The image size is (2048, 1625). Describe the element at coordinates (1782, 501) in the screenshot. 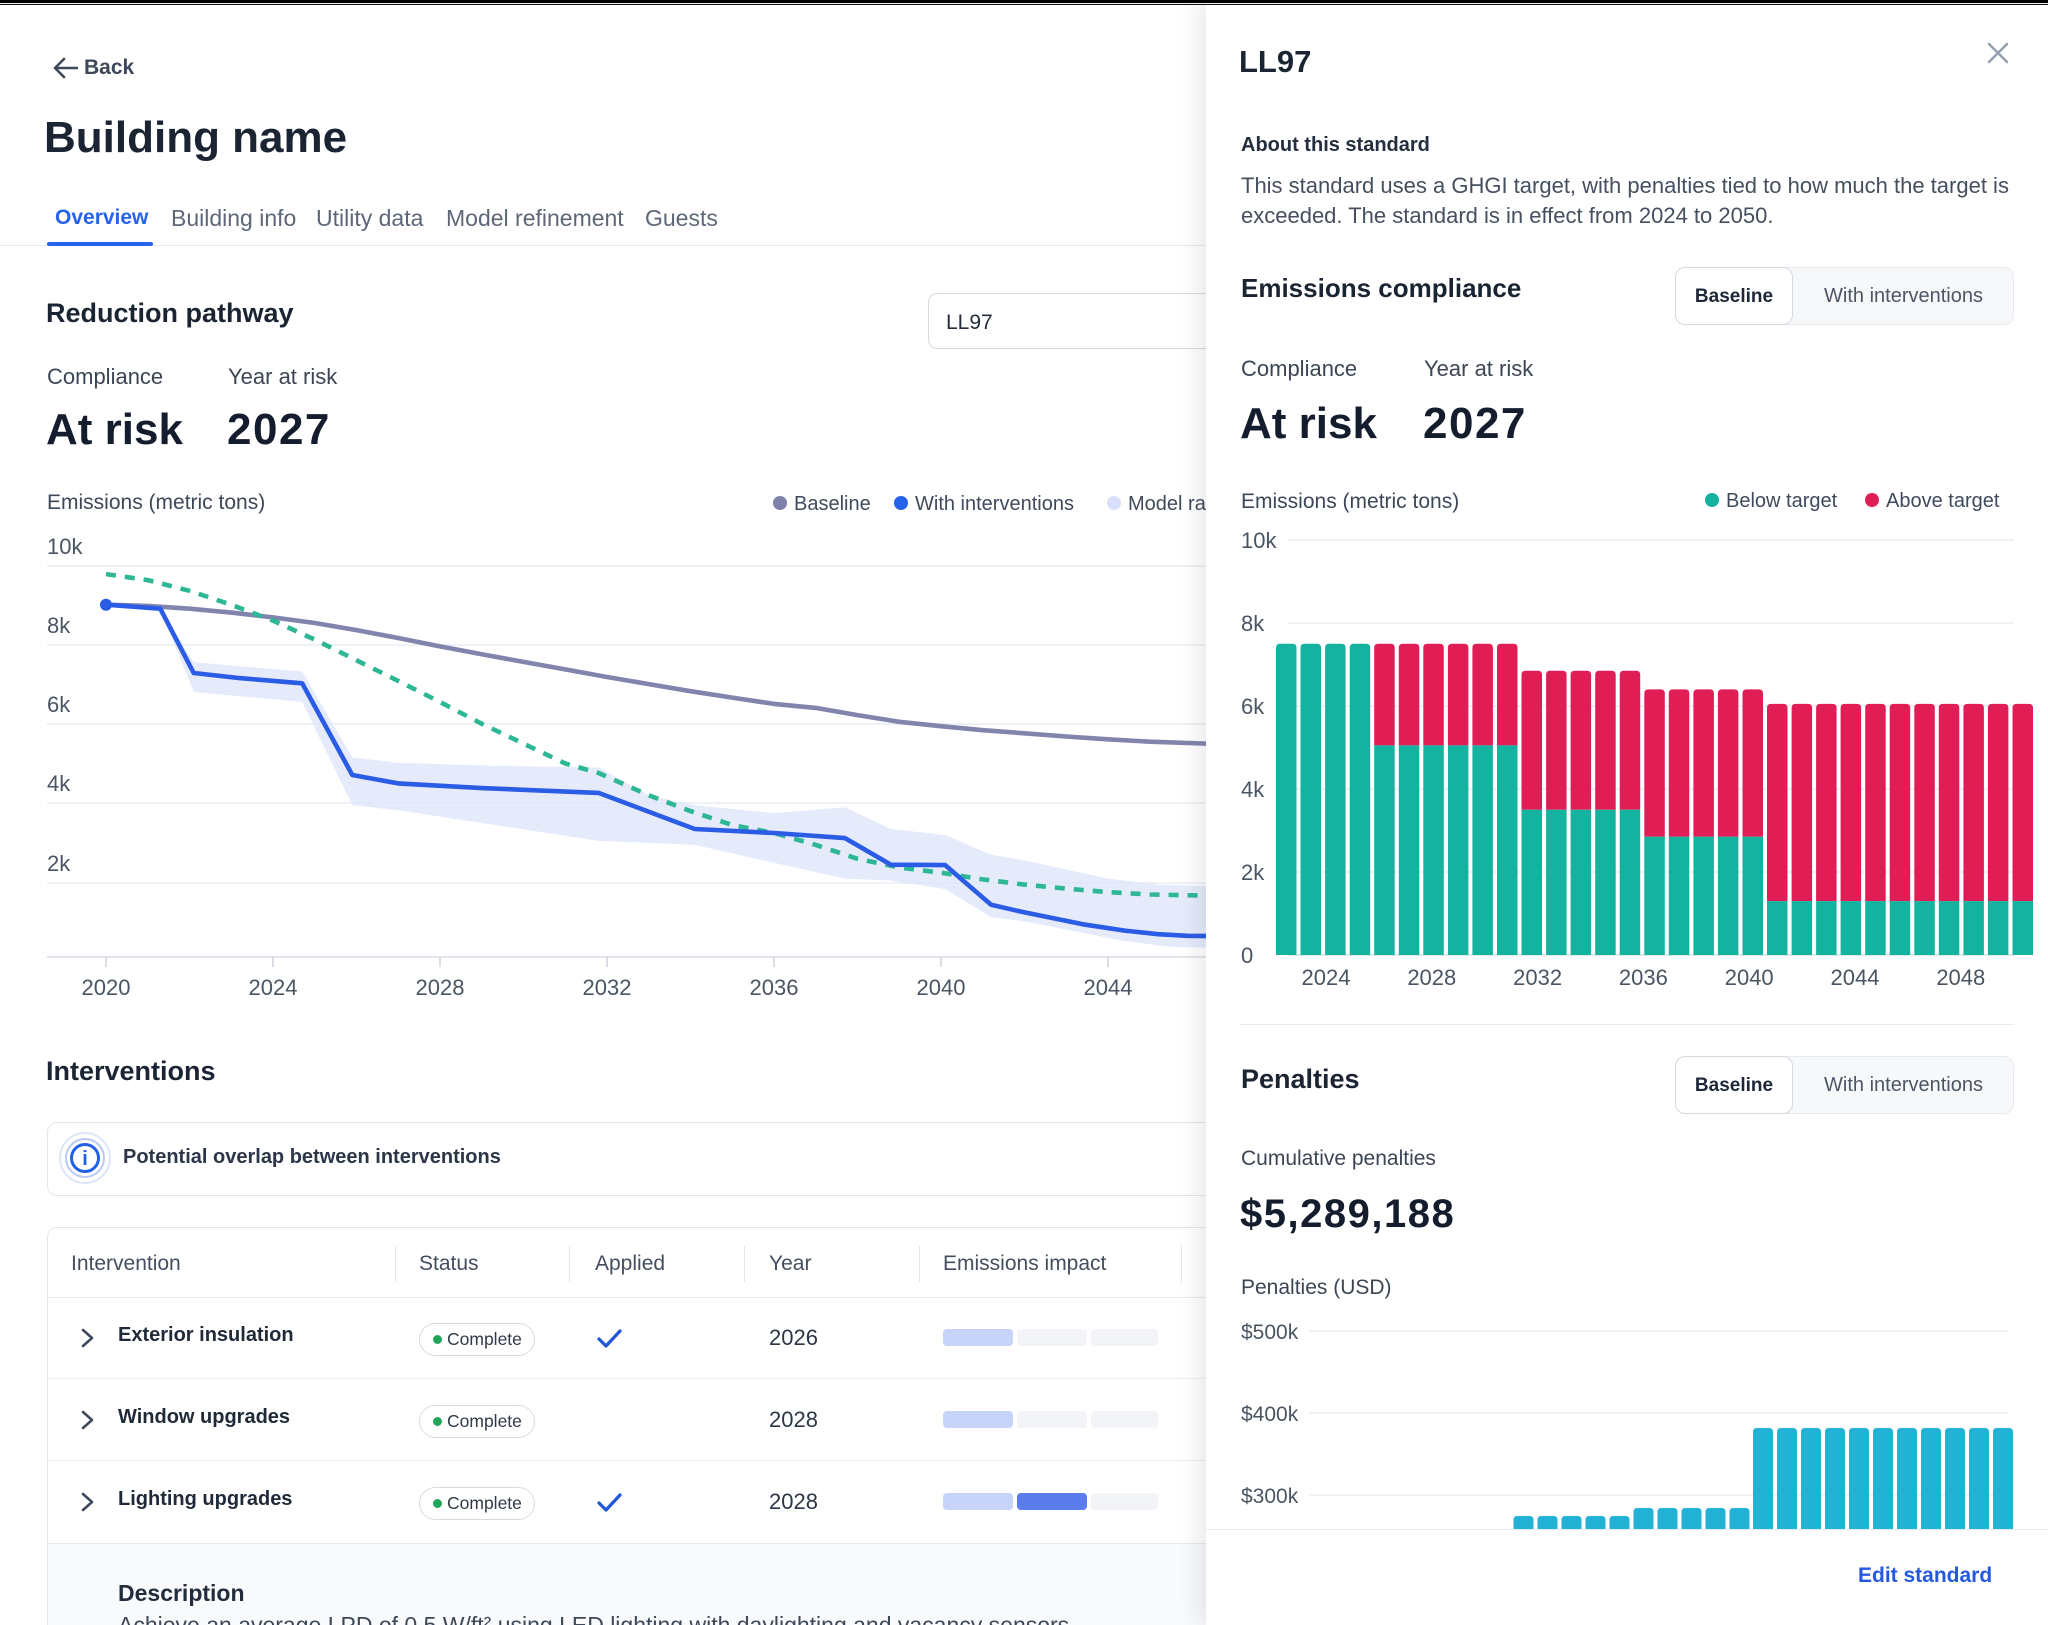

I see `svg-text: Below target` at that location.